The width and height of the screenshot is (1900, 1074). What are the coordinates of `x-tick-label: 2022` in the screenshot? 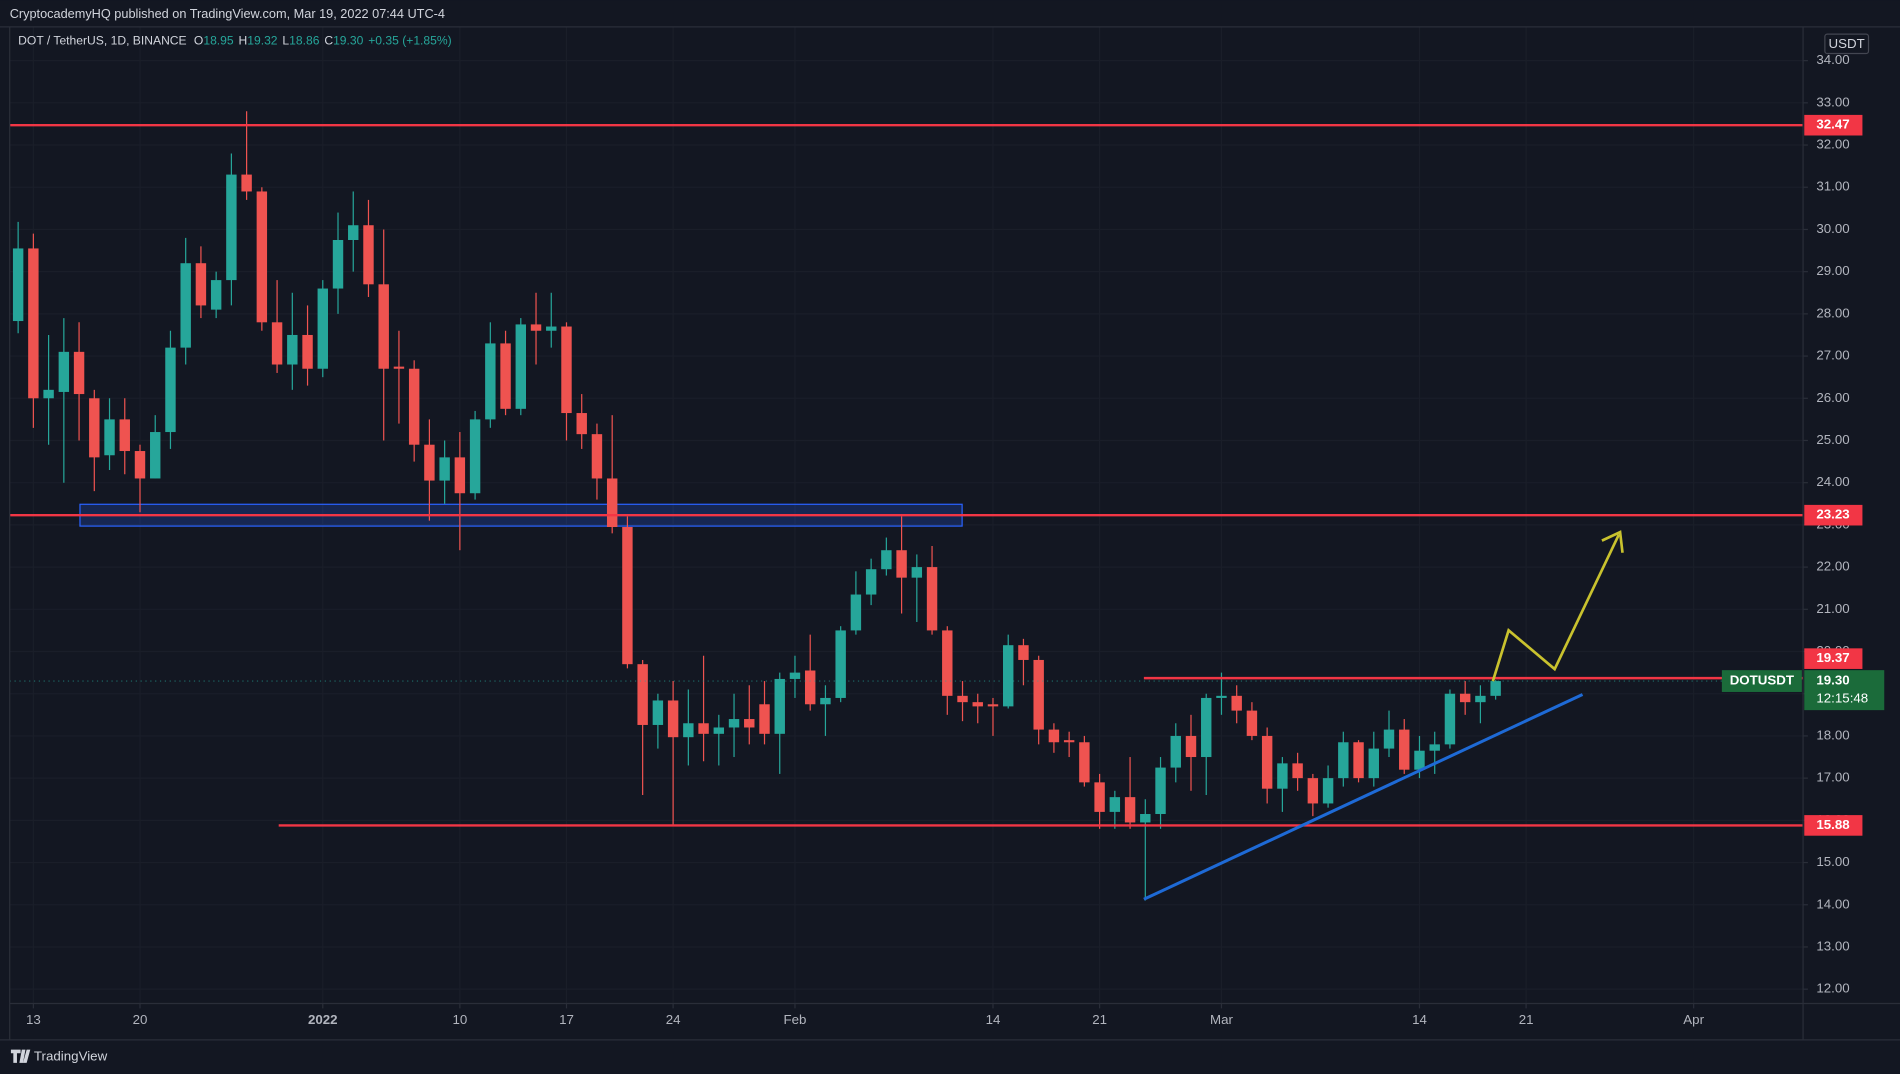 It's located at (323, 1019).